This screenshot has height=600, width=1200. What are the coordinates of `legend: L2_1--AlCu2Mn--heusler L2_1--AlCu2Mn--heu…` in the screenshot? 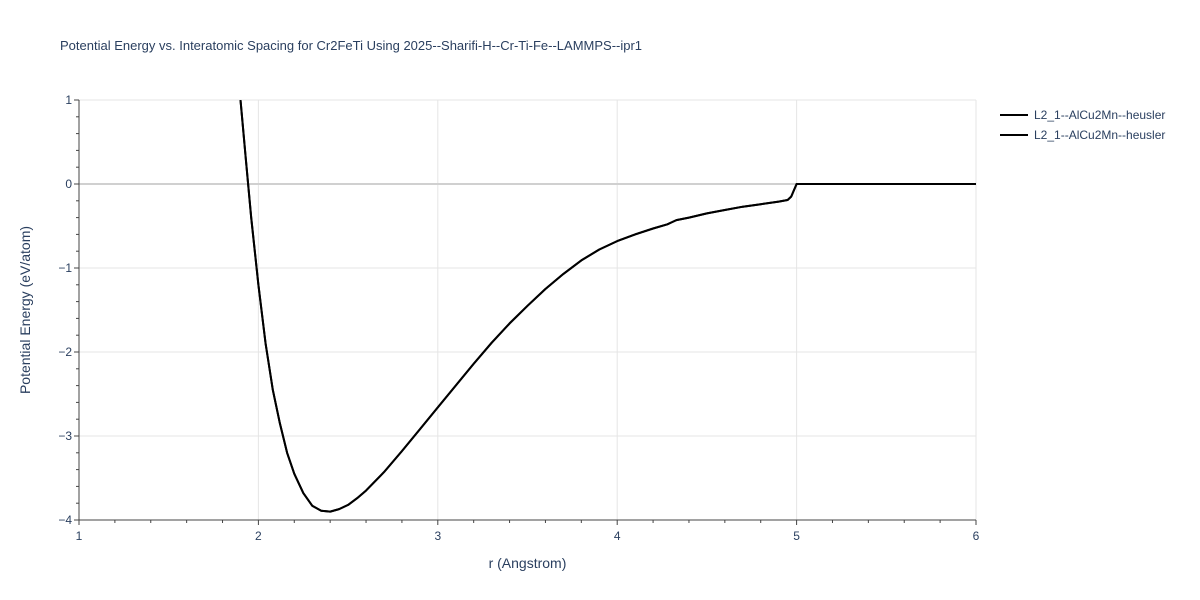 It's located at (1082, 125).